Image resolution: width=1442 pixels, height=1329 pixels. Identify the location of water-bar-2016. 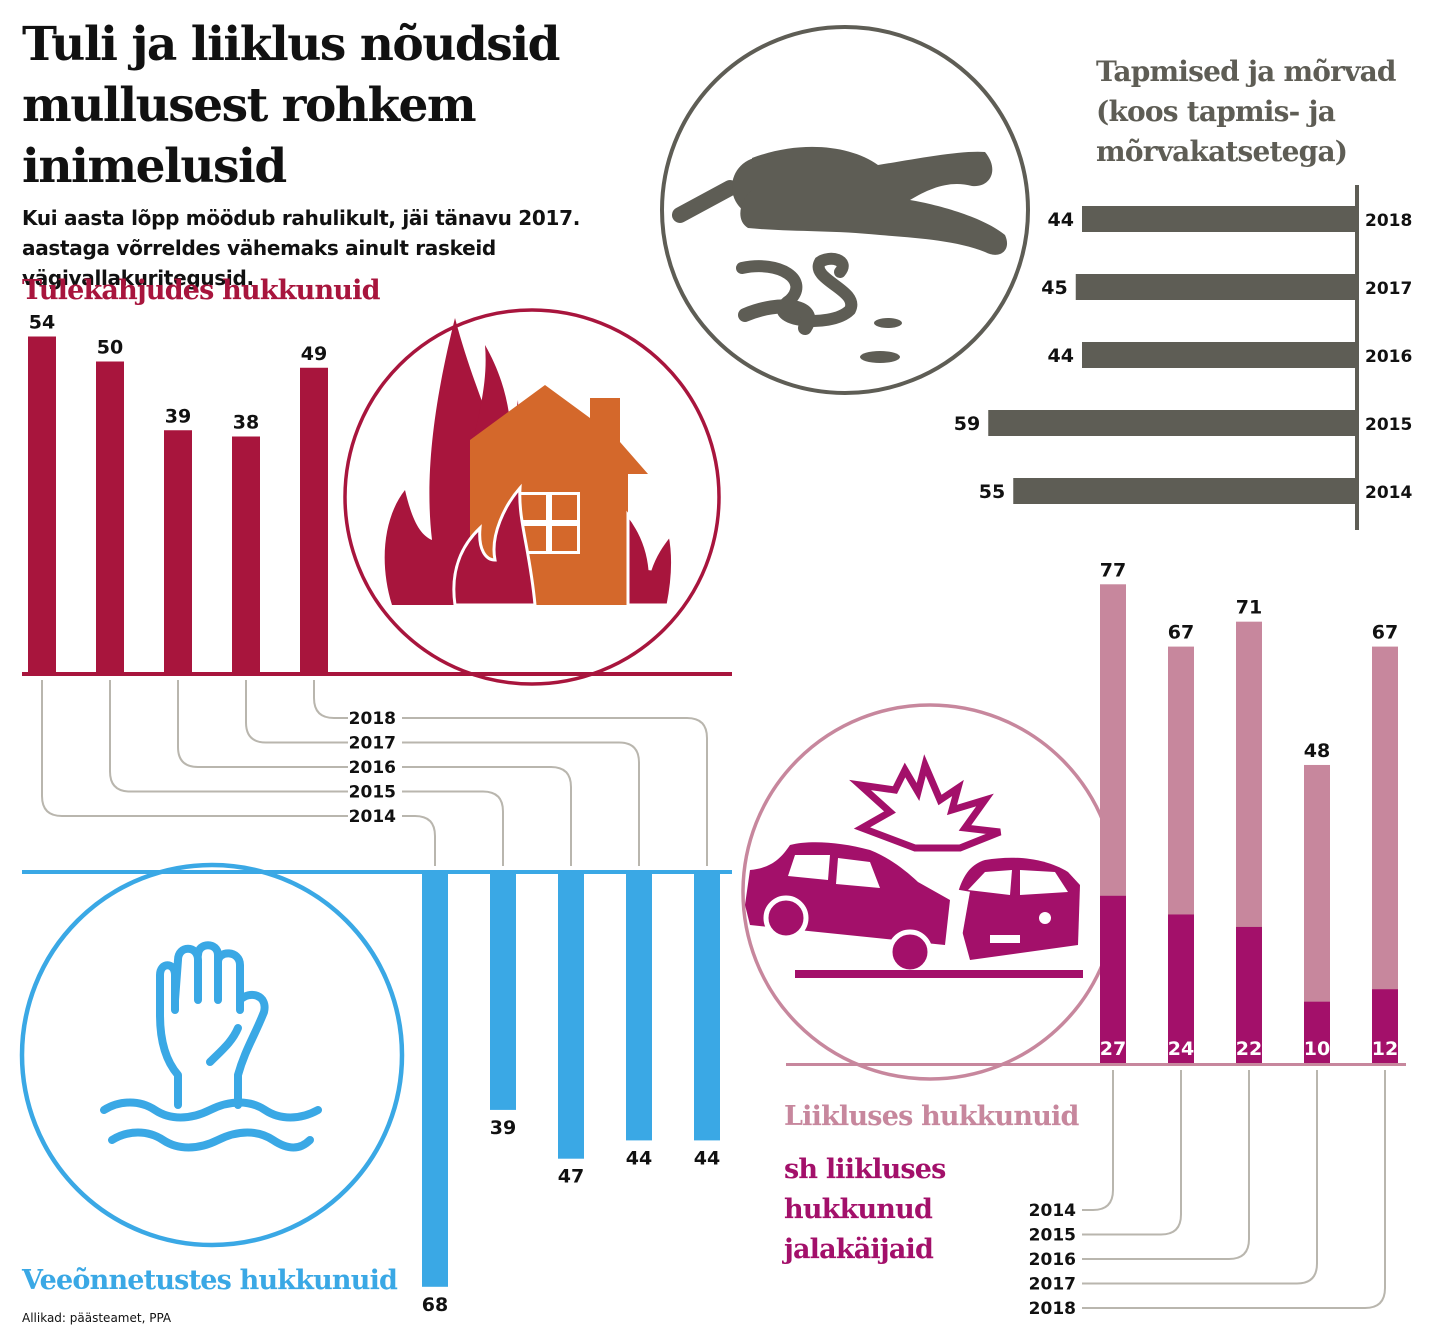
(571, 1015).